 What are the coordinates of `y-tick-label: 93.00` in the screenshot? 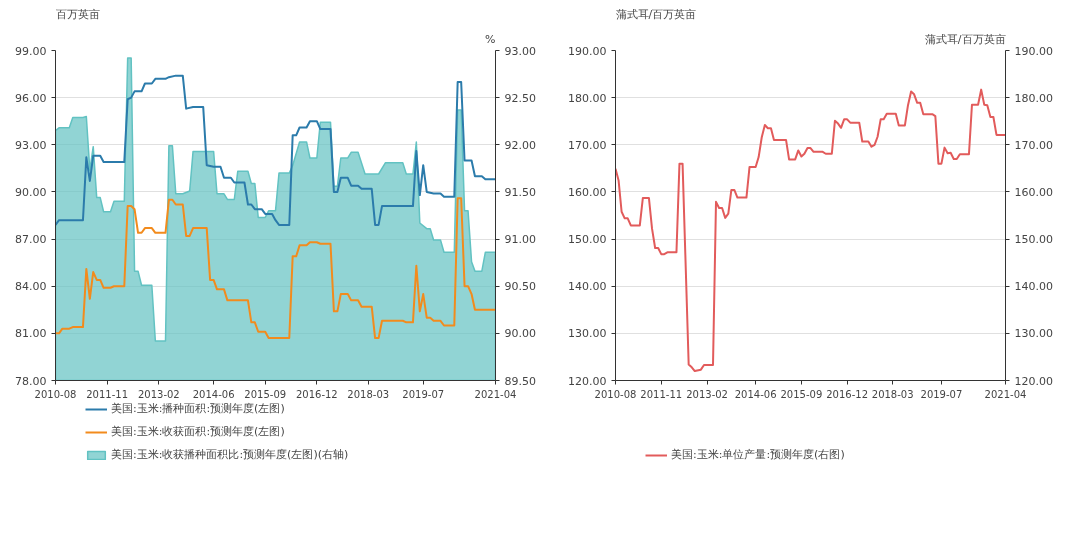 It's located at (31, 145).